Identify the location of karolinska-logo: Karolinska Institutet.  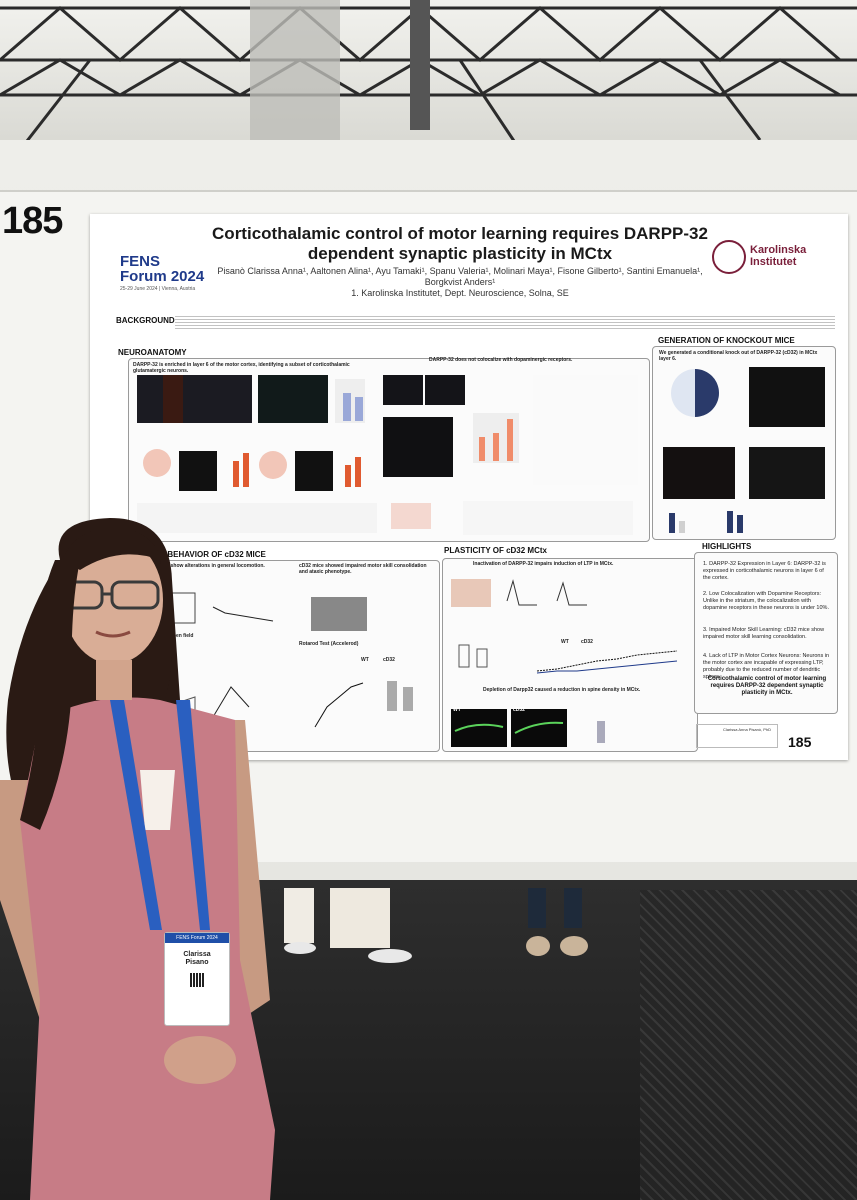
(778, 257).